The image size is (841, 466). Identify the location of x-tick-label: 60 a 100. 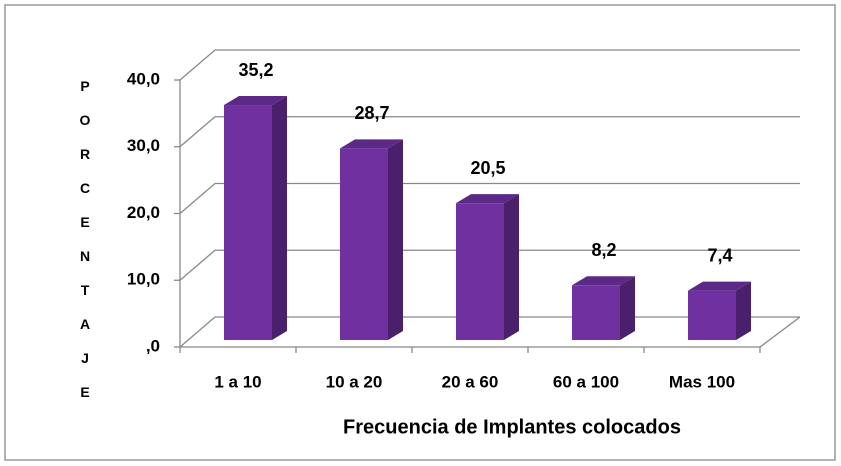
(586, 381).